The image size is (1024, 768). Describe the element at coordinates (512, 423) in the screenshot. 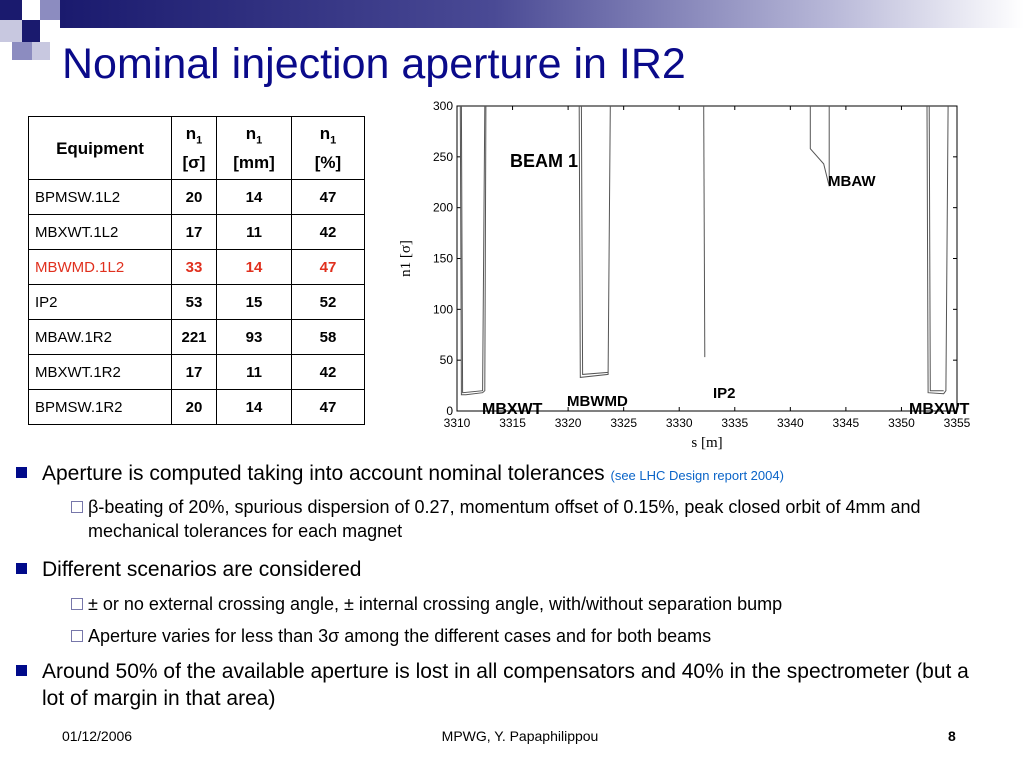

I see `x-tick-label: 3315` at that location.